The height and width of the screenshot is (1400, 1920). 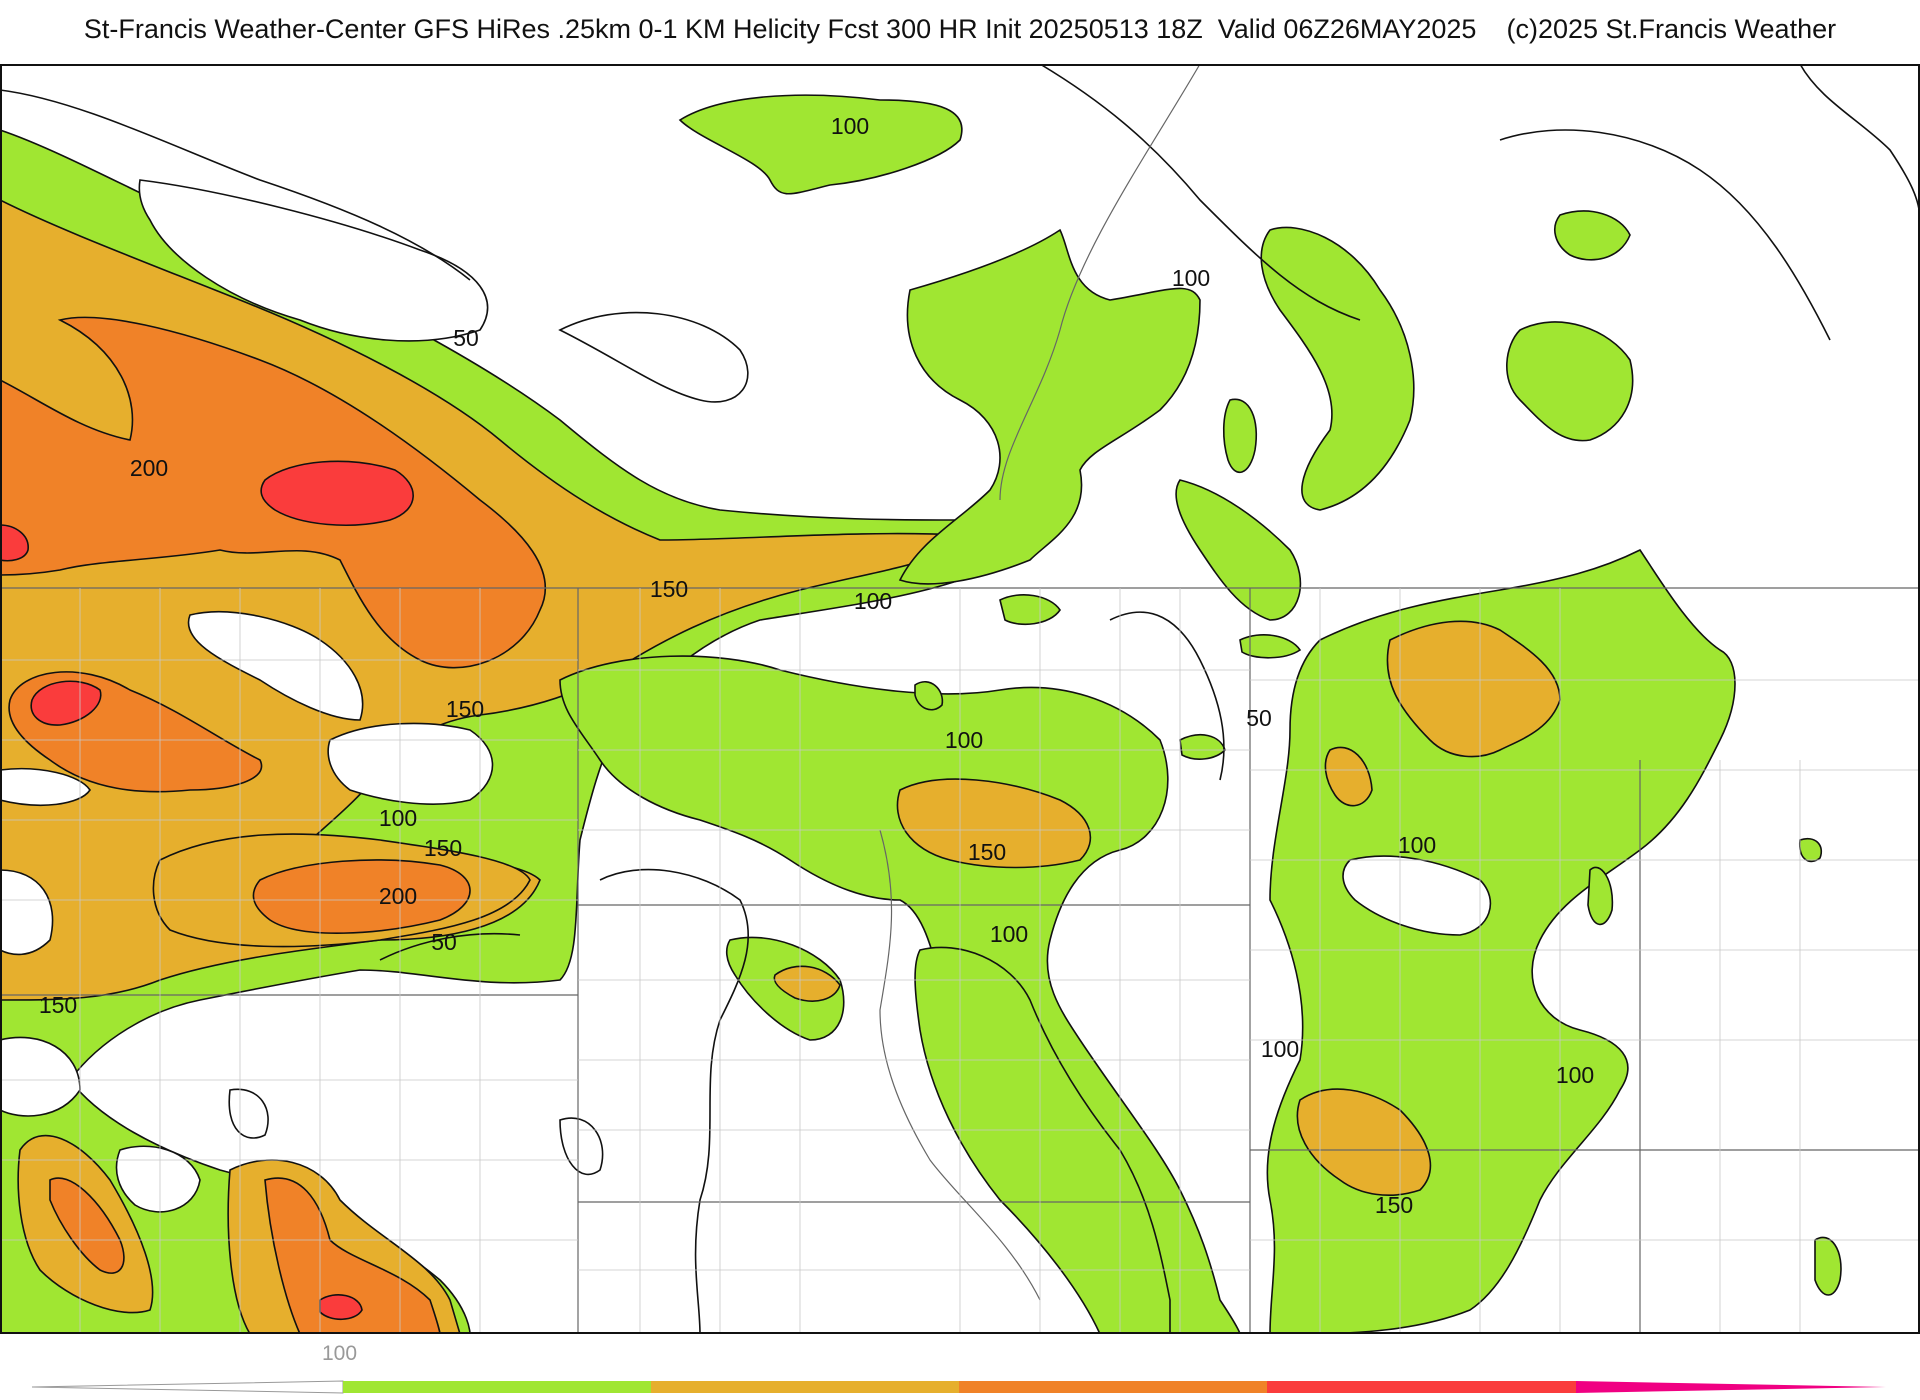 I want to click on contour-150-east-a, so click(x=1473, y=689).